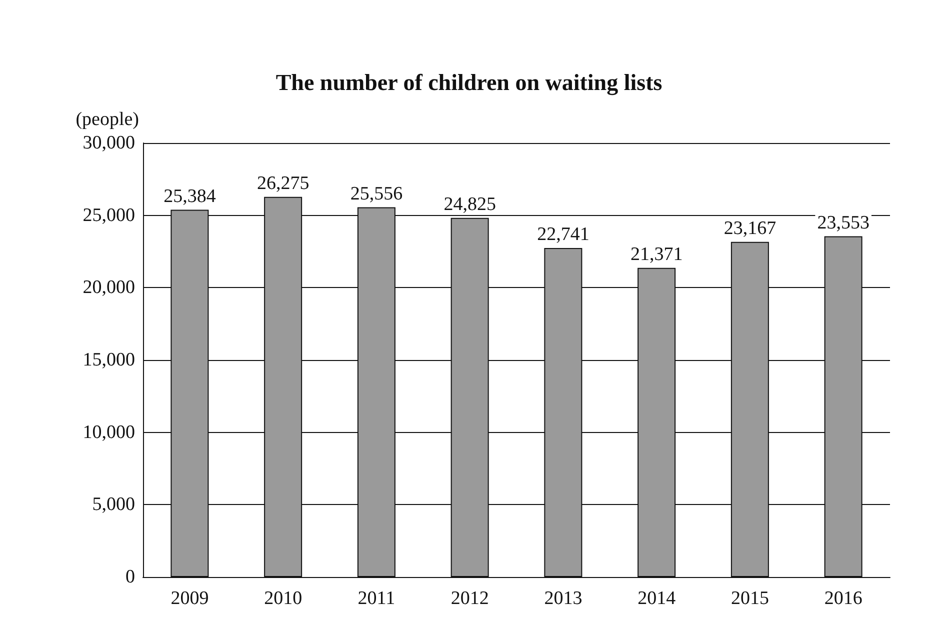 The width and height of the screenshot is (938, 638). I want to click on y-tick-label: 10,000, so click(108, 432).